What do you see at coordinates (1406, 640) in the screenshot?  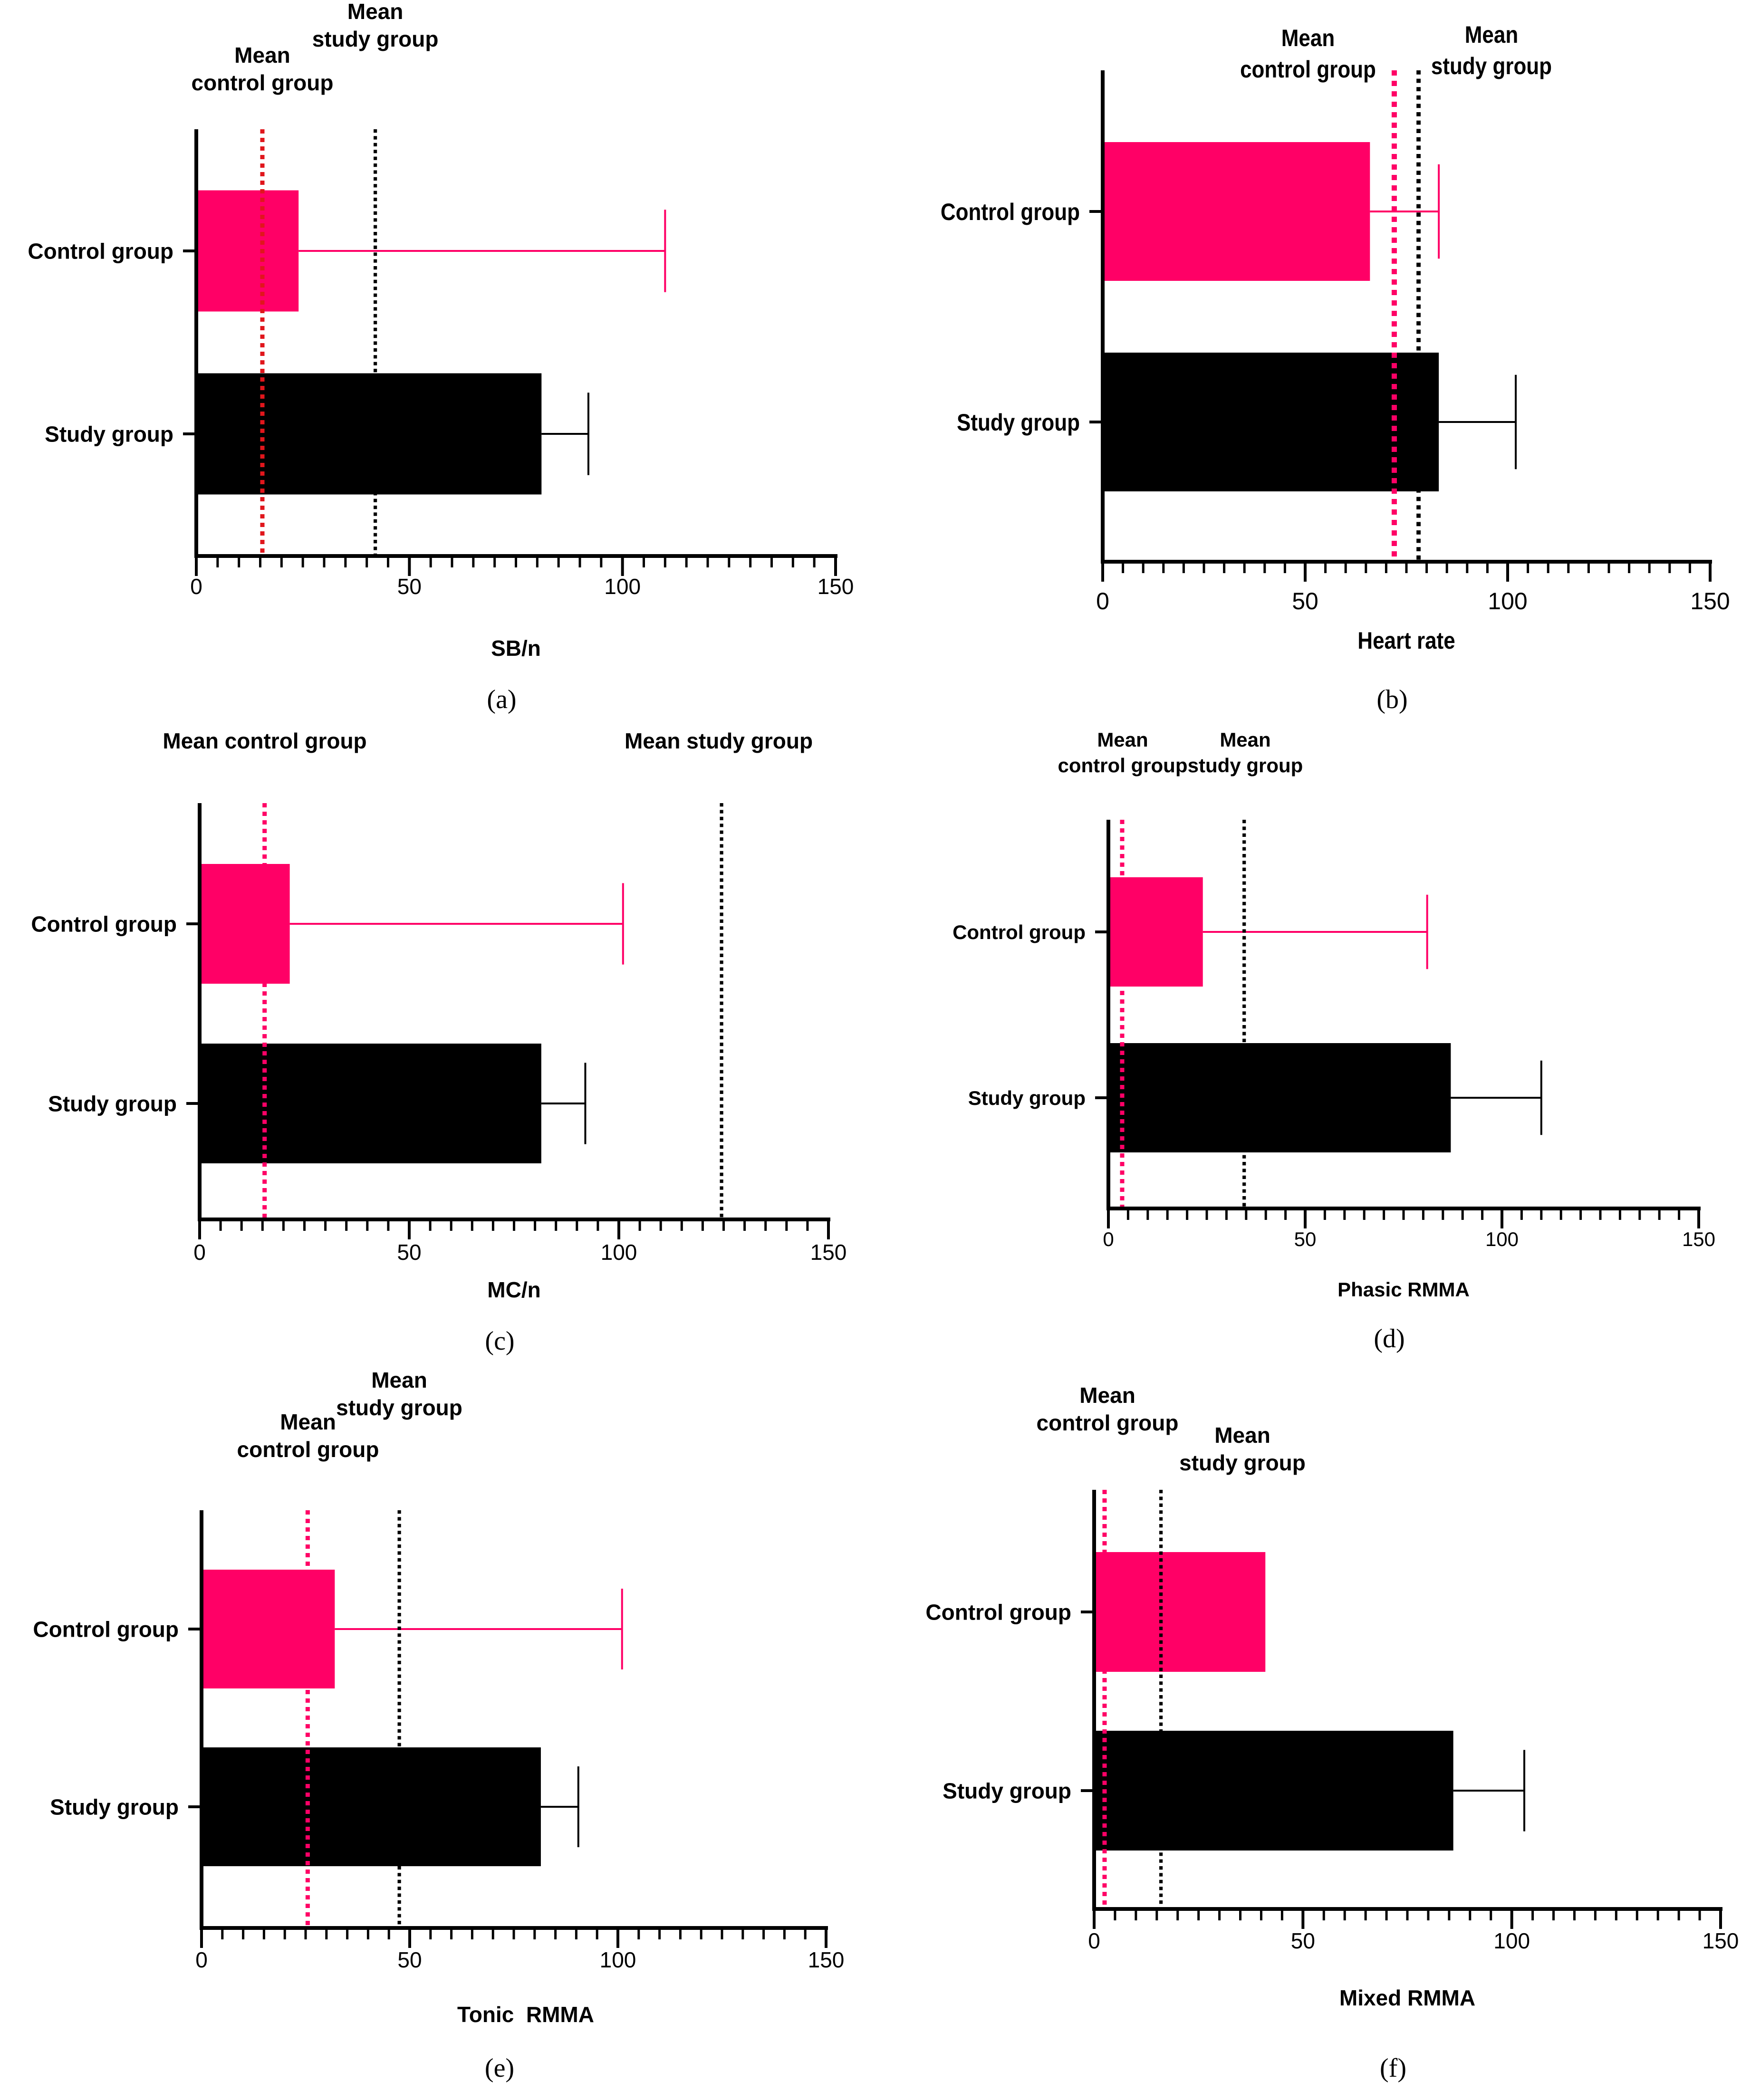 I see `x-axis-label: Heart rate` at bounding box center [1406, 640].